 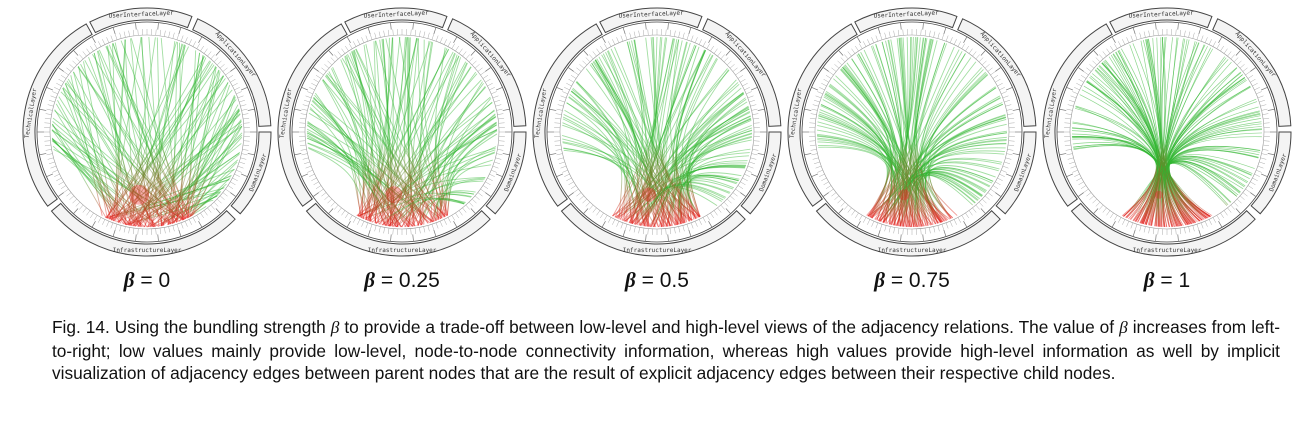 What do you see at coordinates (191, 327) in the screenshot?
I see `caption-prefix: Fig. 14. Using the bundling strength` at bounding box center [191, 327].